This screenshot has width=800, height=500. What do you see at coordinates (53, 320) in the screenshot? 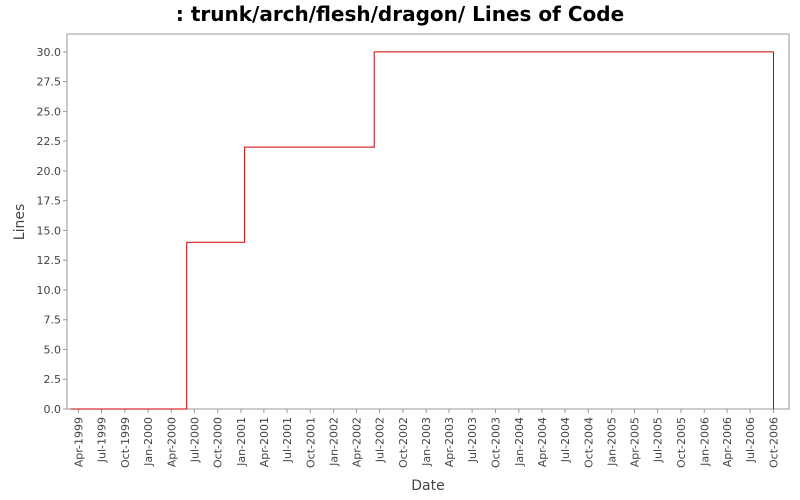
I see `y-tick-label: 7.5` at bounding box center [53, 320].